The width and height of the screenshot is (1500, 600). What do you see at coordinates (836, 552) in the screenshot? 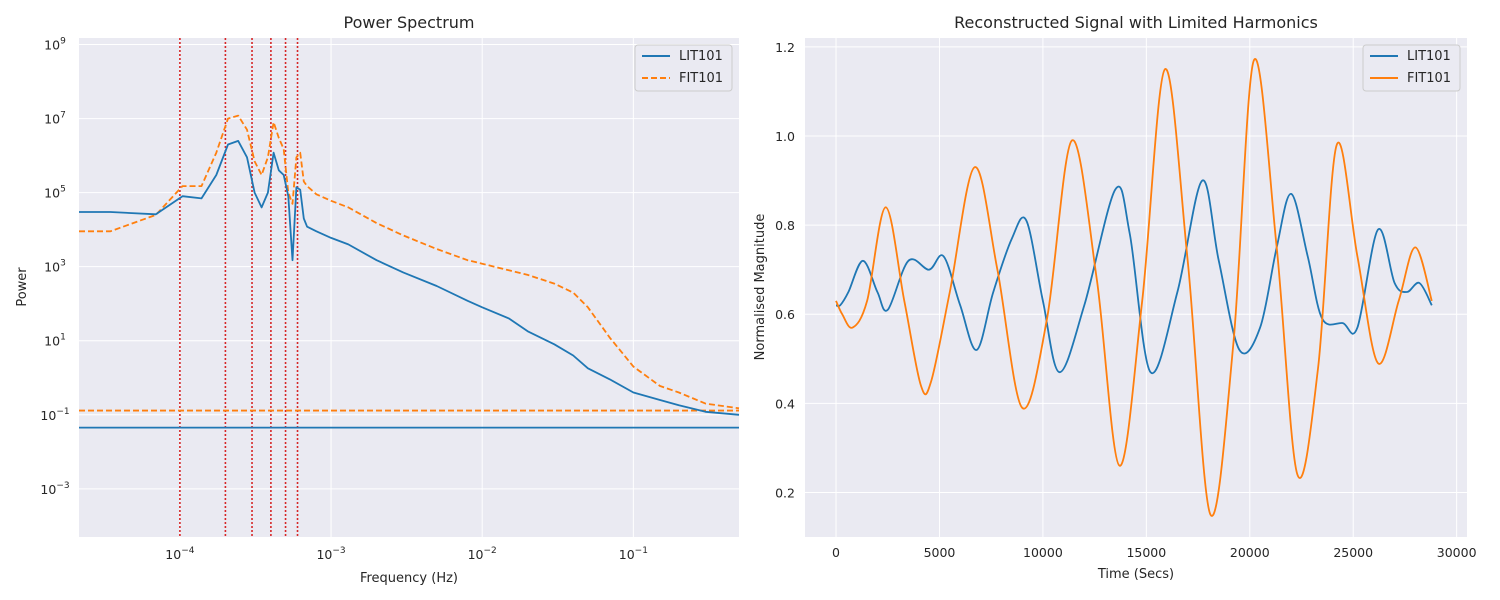
I see `x-tick-label: 0` at bounding box center [836, 552].